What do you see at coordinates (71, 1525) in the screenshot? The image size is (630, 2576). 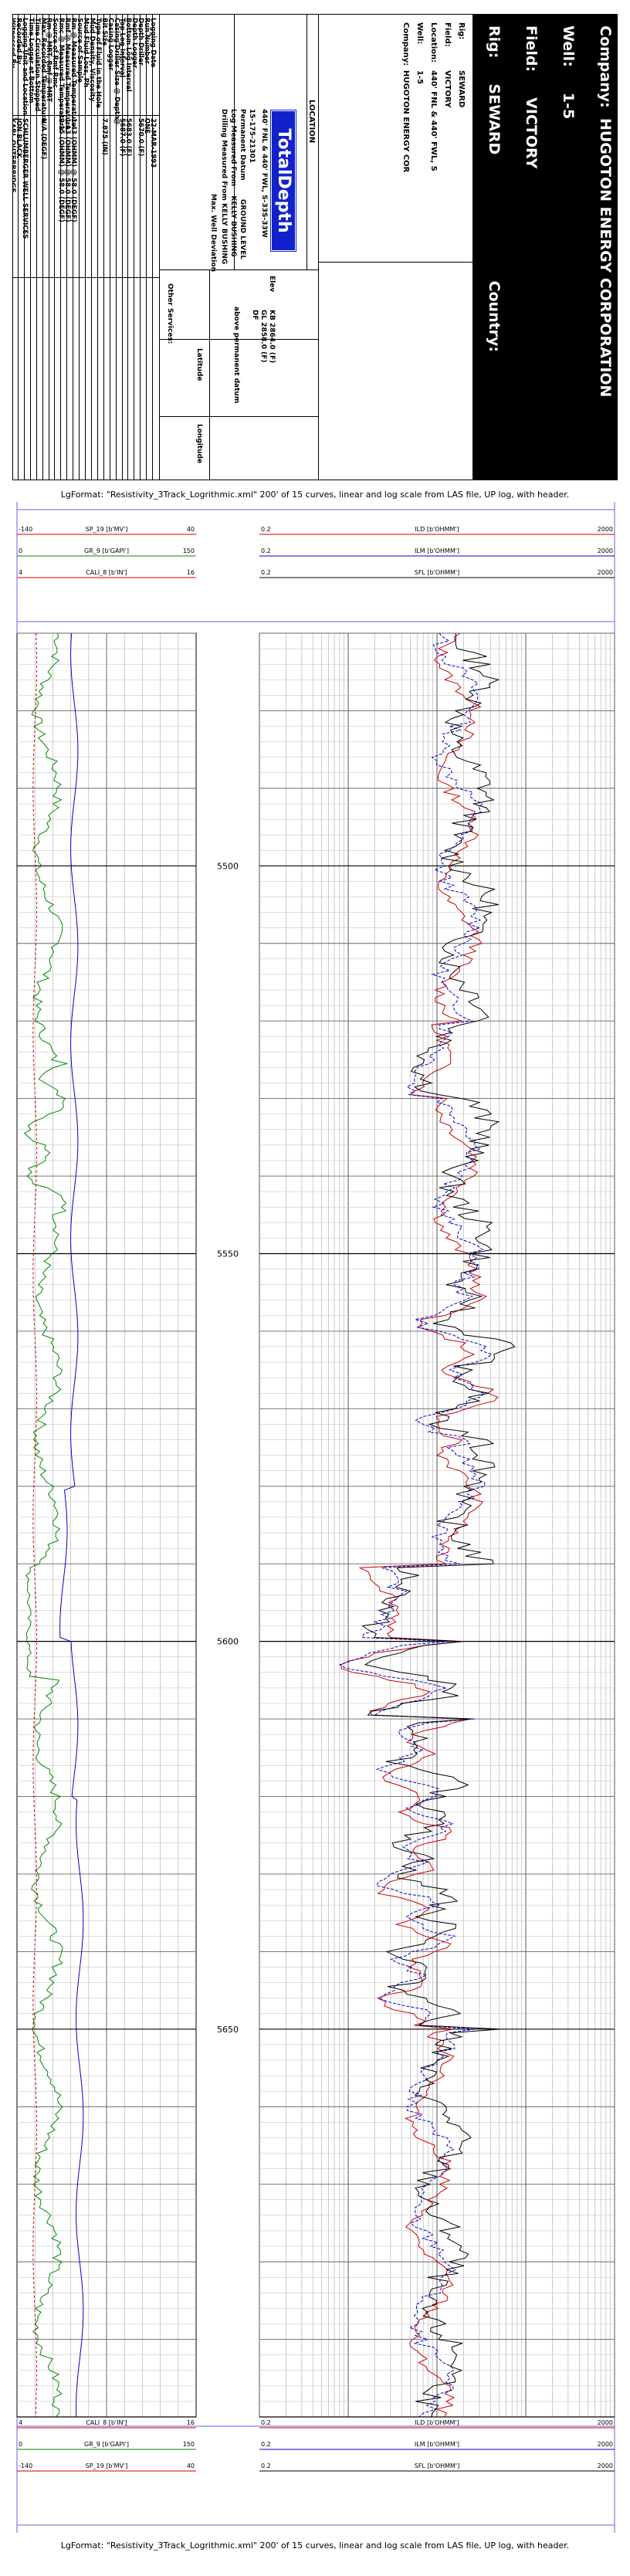 I see `cali-curve` at bounding box center [71, 1525].